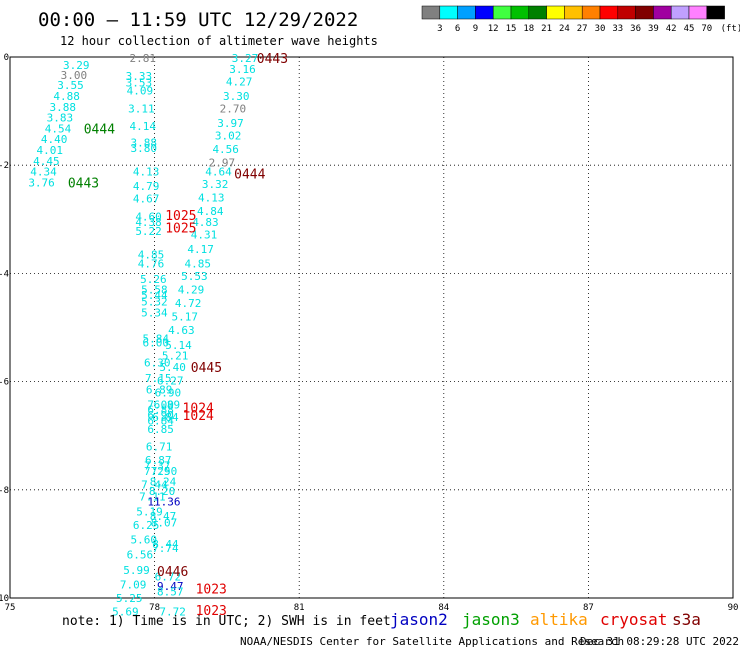 This screenshot has height=650, width=740. Describe the element at coordinates (198, 20) in the screenshot. I see `chart-title: 00:00 – 11:59 UTC 12/29/2022` at that location.